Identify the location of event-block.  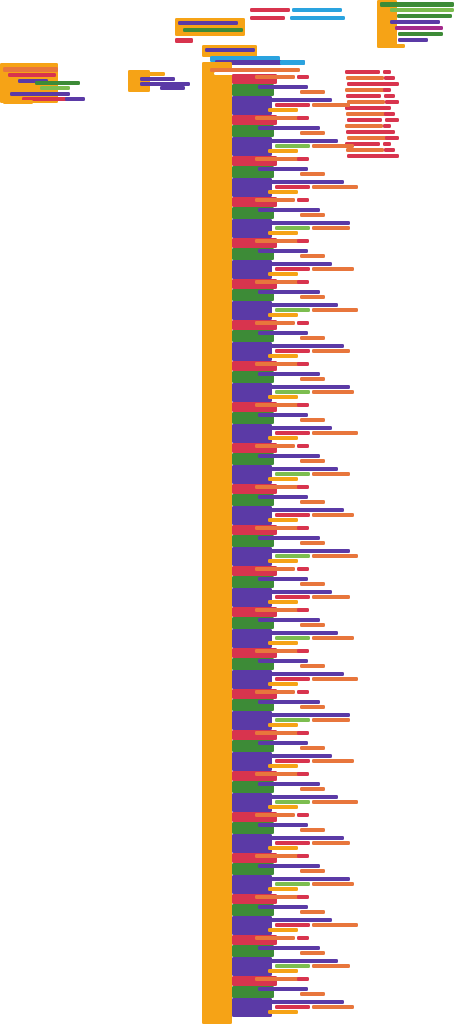
(210, 27).